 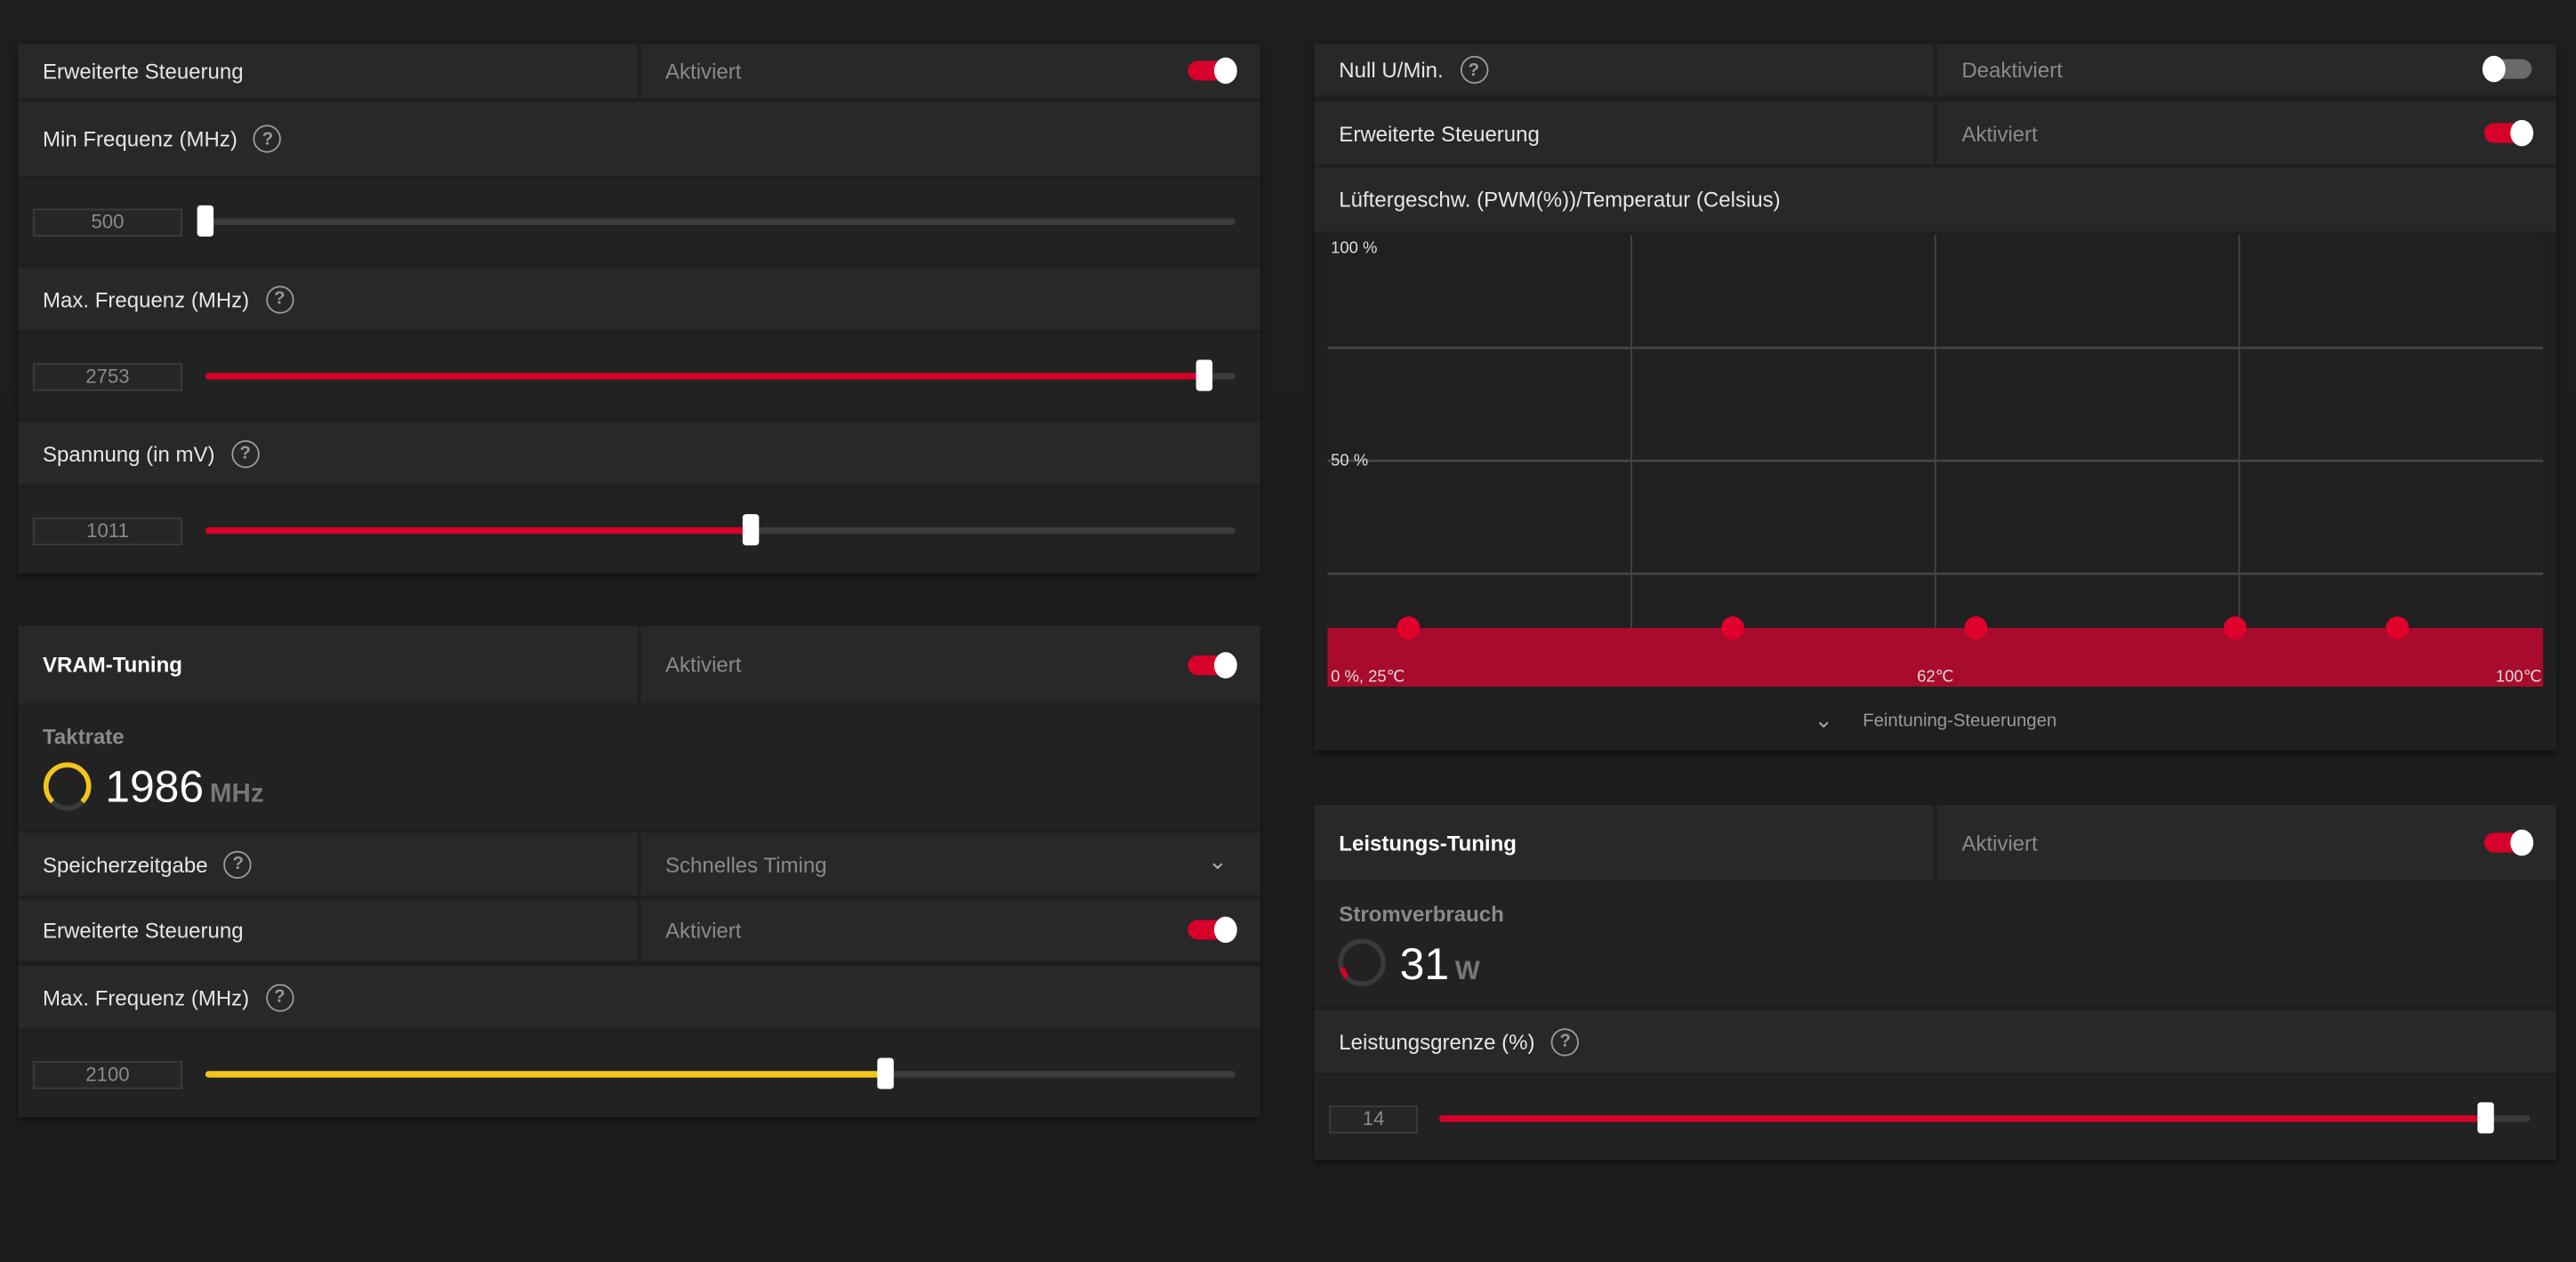 I want to click on power-toggle, so click(x=2508, y=842).